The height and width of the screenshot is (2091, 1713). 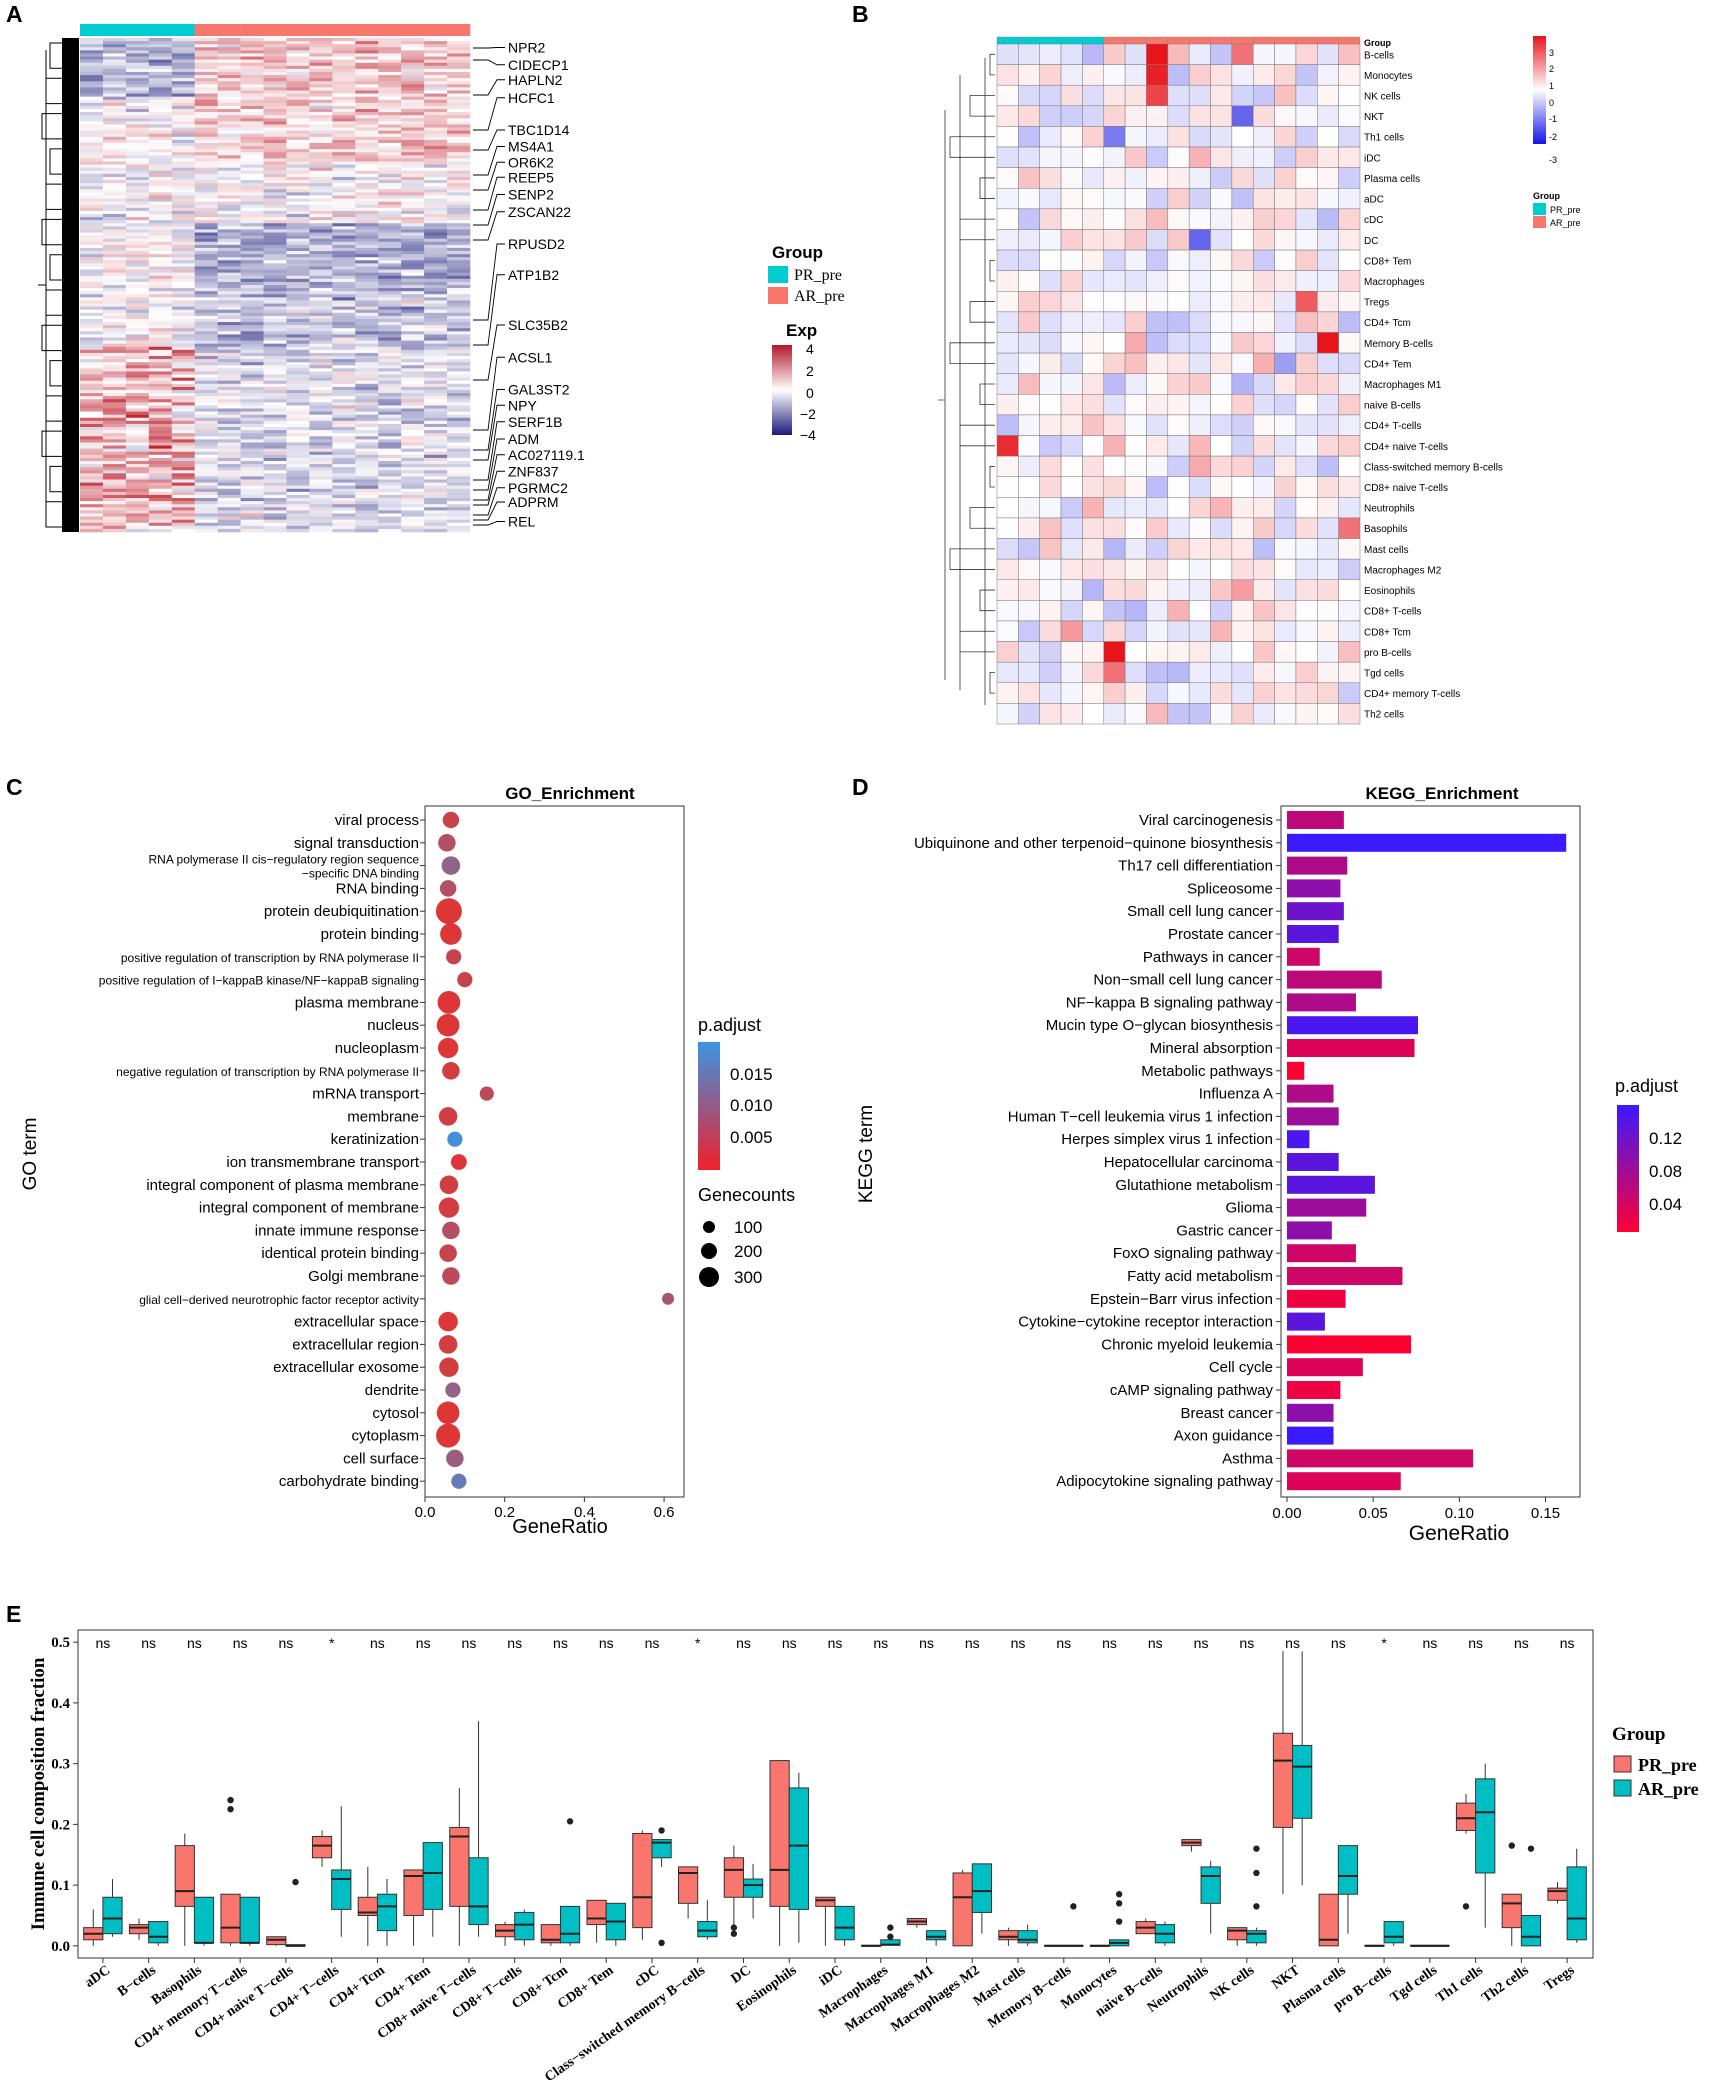 What do you see at coordinates (102, 1643) in the screenshot?
I see `panel-e-sig-label: ns` at bounding box center [102, 1643].